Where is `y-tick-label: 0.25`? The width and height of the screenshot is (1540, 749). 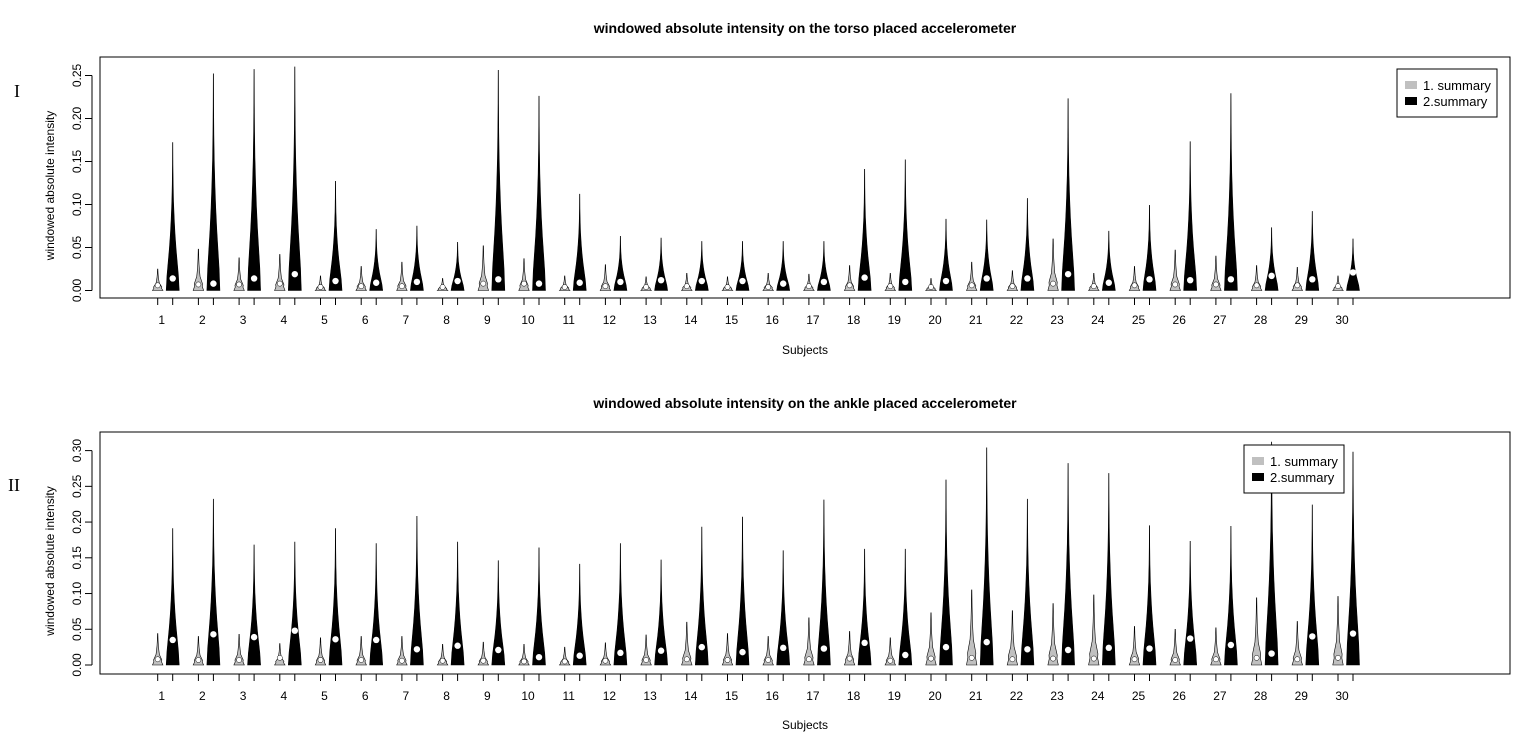 y-tick-label: 0.25 is located at coordinates (77, 75).